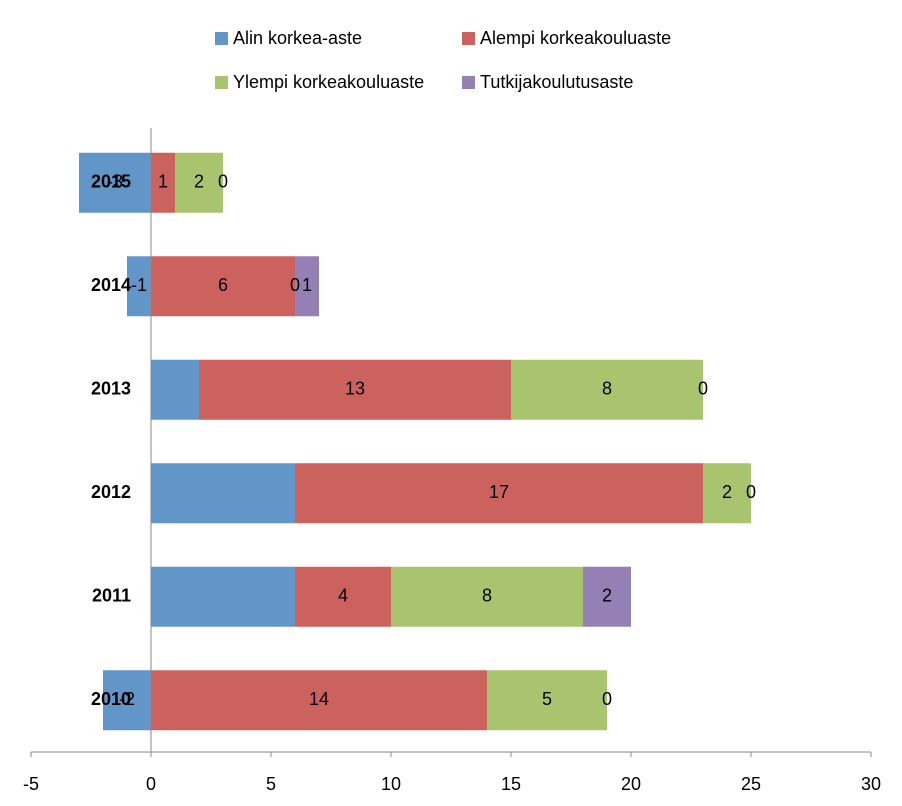 The image size is (902, 806). Describe the element at coordinates (871, 784) in the screenshot. I see `x-tick-label: 30` at that location.